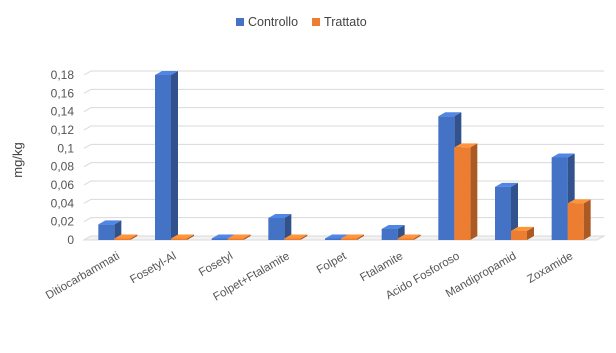 This screenshot has width=616, height=353. I want to click on y-axis-ticks: 0 0,02 0,04 0,06 0,08 0,1 0,12 0,14 0,16 0,18, so click(63, 157).